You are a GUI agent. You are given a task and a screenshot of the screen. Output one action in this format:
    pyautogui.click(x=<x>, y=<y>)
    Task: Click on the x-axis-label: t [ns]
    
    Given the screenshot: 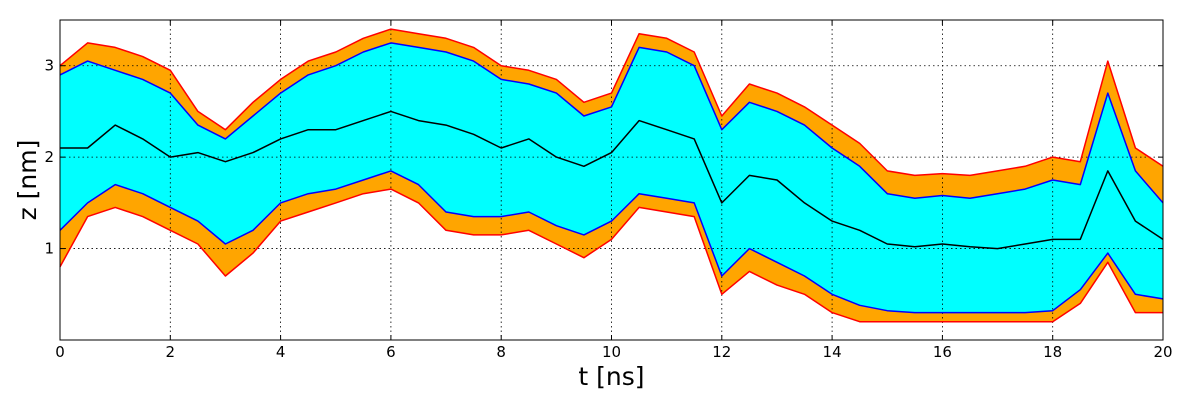 What is the action you would take?
    pyautogui.click(x=611, y=376)
    